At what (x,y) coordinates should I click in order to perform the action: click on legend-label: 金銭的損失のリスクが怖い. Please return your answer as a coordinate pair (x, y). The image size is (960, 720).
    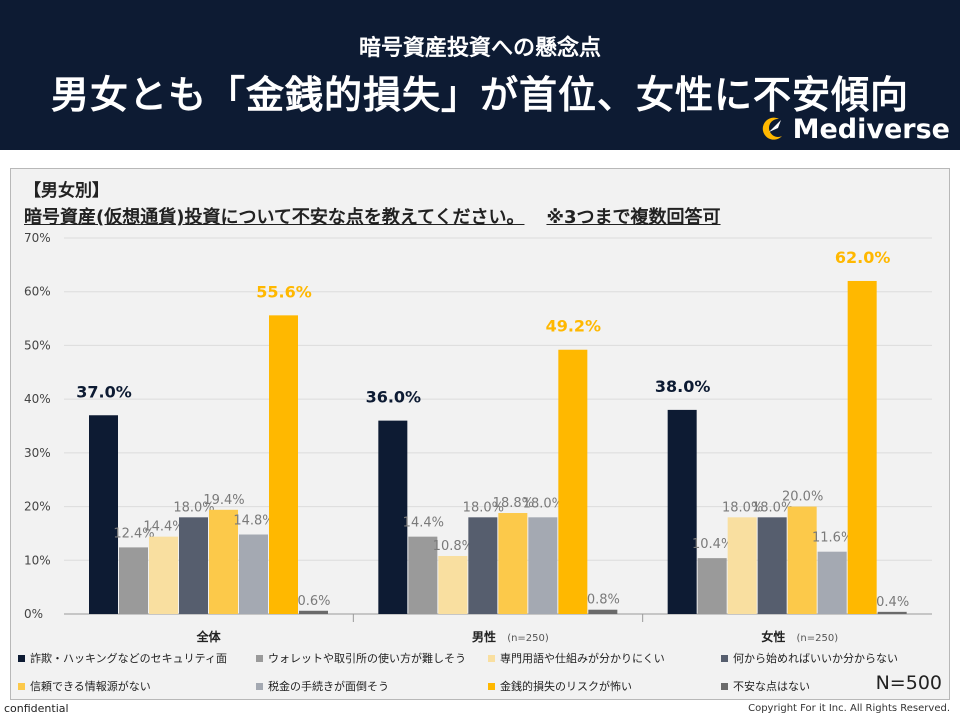
    Looking at the image, I should click on (566, 686).